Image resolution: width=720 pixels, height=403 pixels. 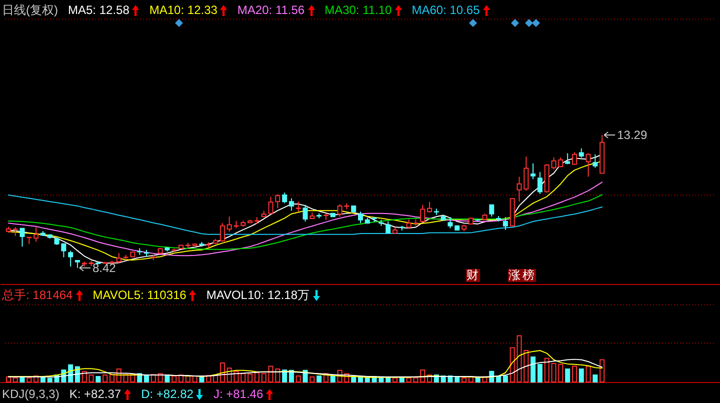 What do you see at coordinates (37, 295) in the screenshot?
I see `text: 总手: 181464` at bounding box center [37, 295].